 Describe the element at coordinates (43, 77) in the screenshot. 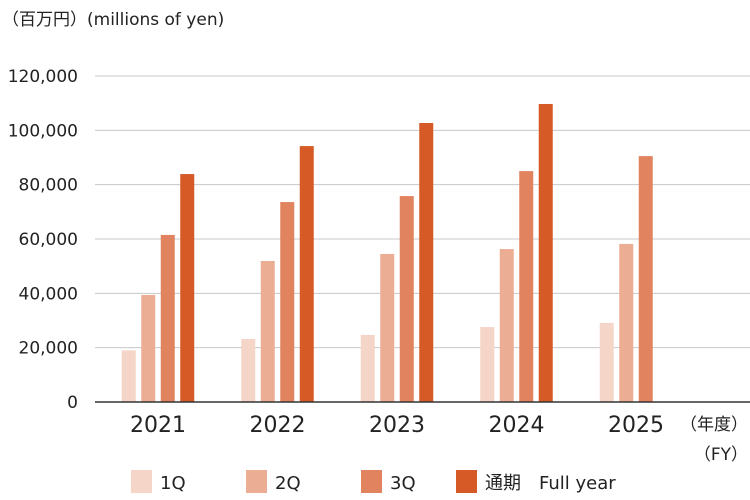

I see `y-tick-label: 120,000` at that location.